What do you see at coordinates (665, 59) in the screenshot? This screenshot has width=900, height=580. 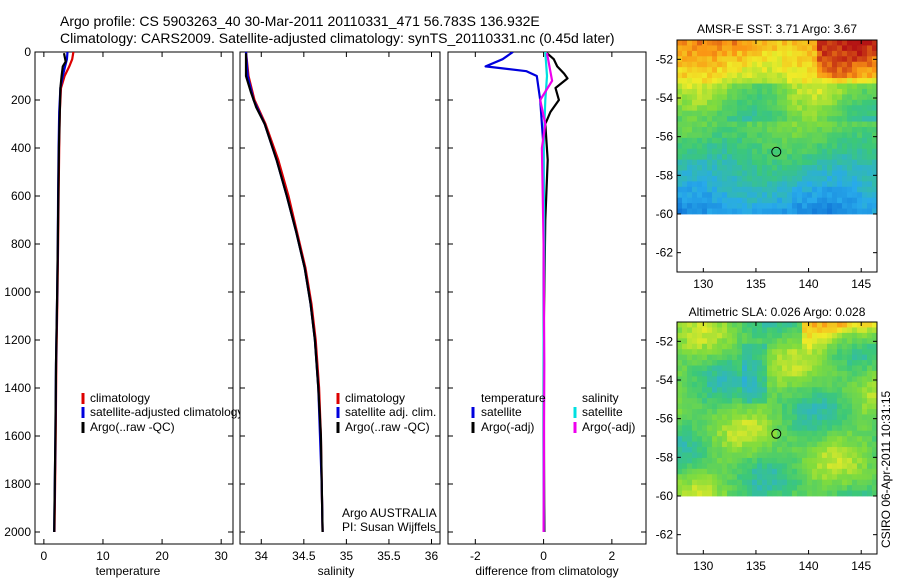 I see `sst-ytick-label: -52` at bounding box center [665, 59].